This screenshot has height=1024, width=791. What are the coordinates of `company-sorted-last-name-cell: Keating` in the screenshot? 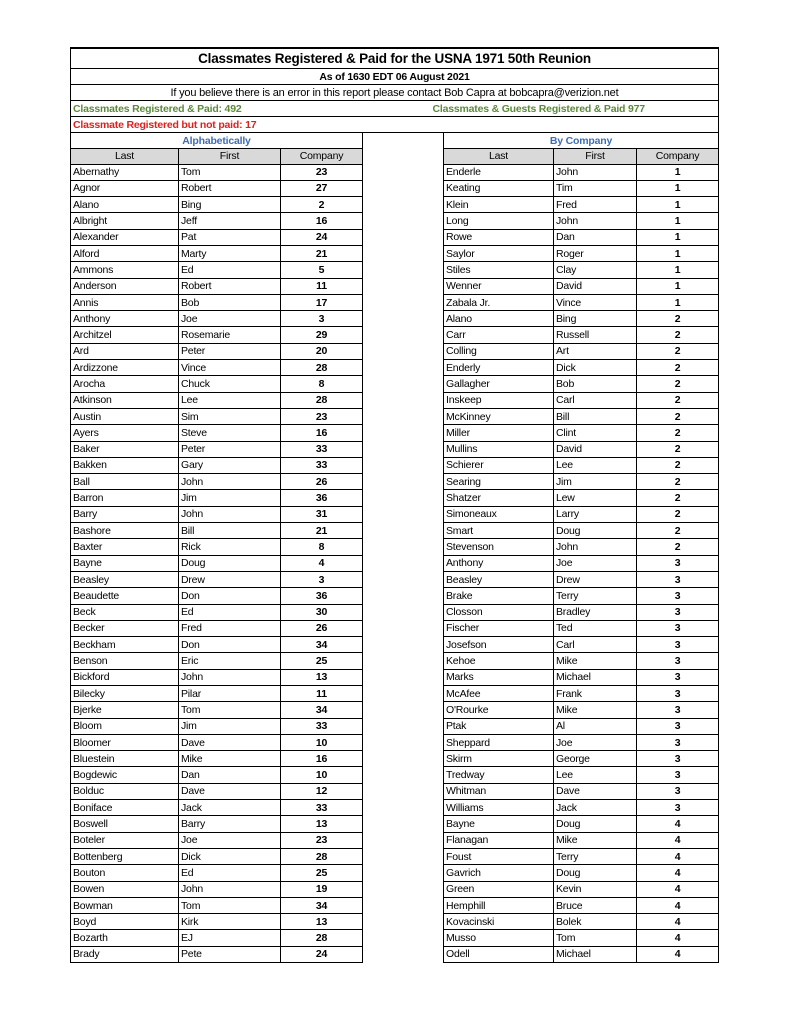 It's located at (498, 188).